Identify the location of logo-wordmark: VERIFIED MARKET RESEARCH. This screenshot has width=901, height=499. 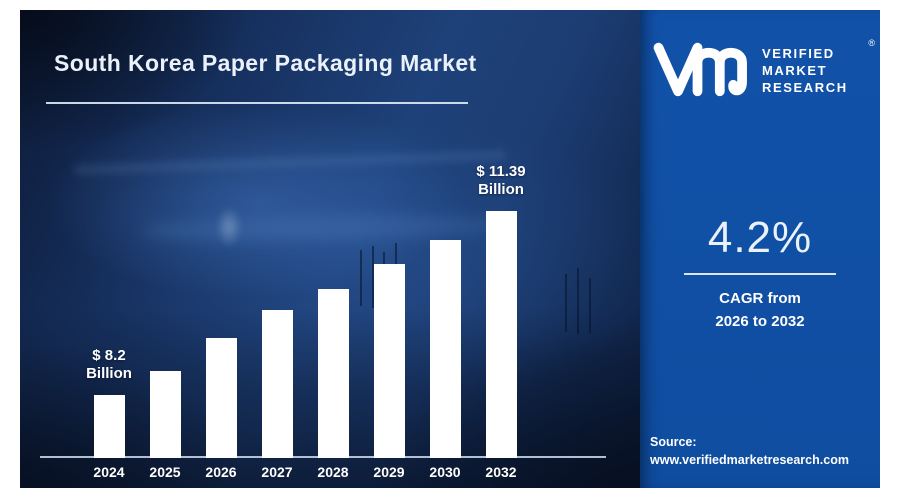
(805, 70).